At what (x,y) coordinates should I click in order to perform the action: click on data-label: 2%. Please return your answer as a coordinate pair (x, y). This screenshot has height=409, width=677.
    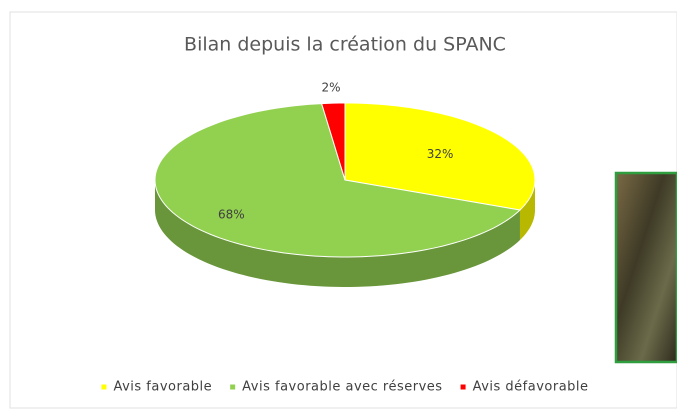
    Looking at the image, I should click on (330, 87).